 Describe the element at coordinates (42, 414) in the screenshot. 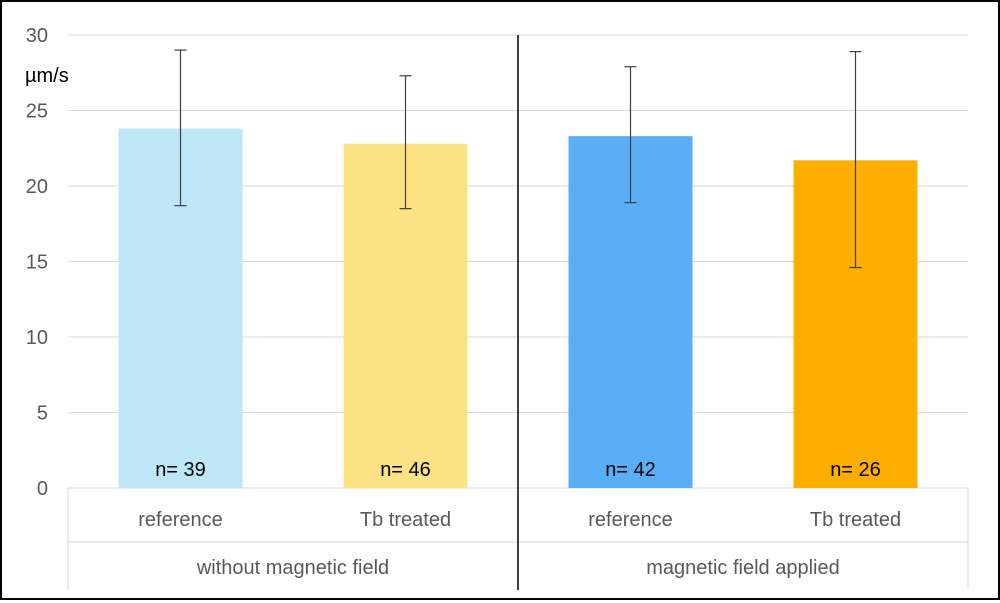

I see `y-tick-label: 5` at that location.